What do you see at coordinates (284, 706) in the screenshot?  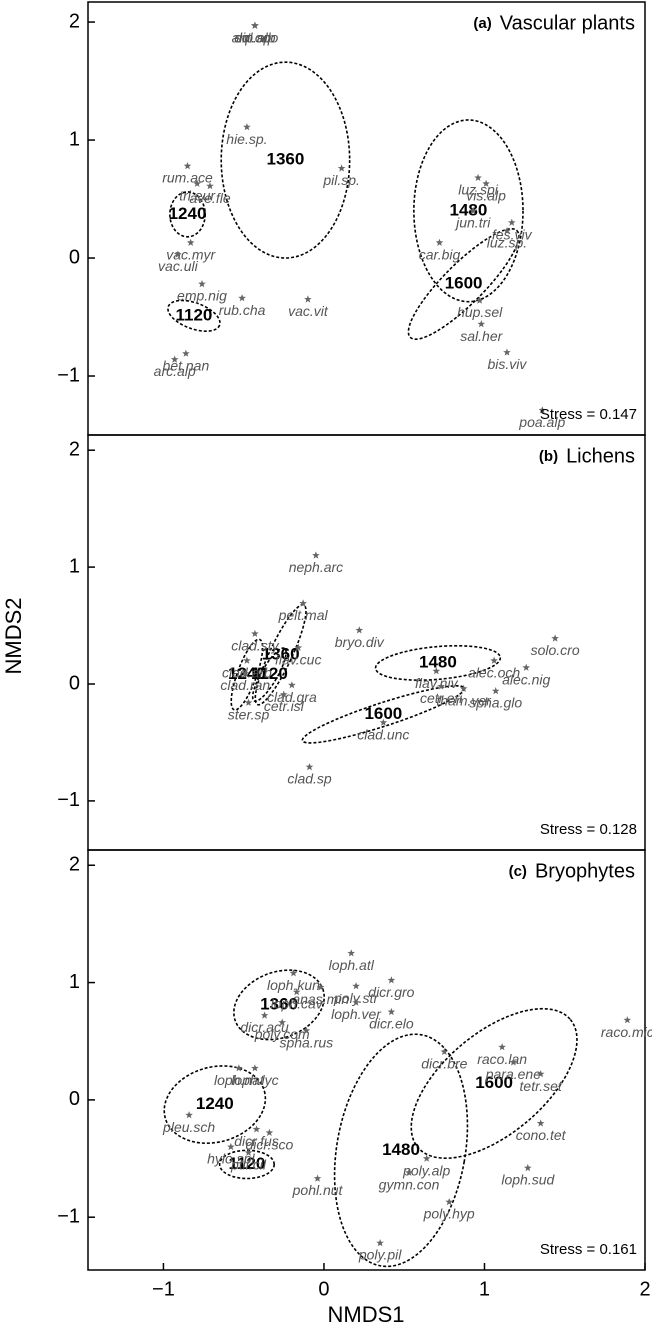 I see `species-label: cetr.isl` at bounding box center [284, 706].